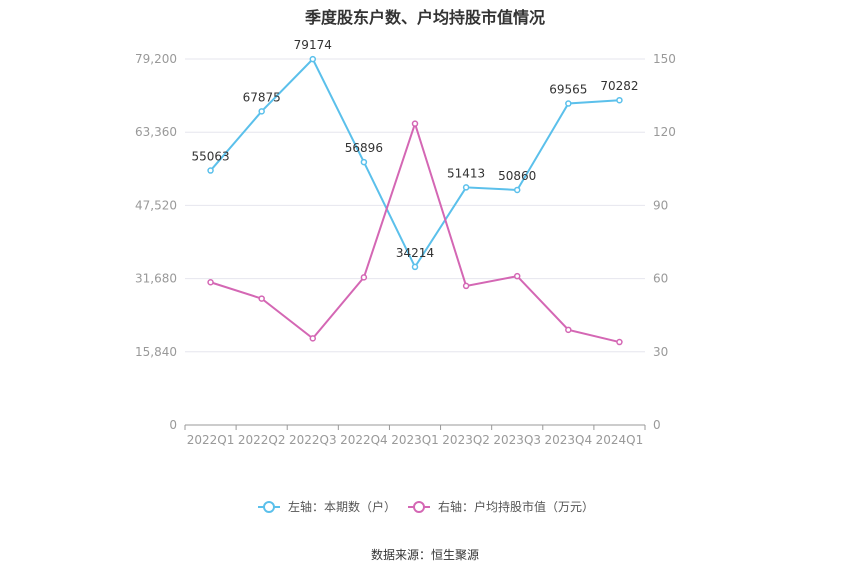  Describe the element at coordinates (262, 97) in the screenshot. I see `data-label: 67875` at that location.